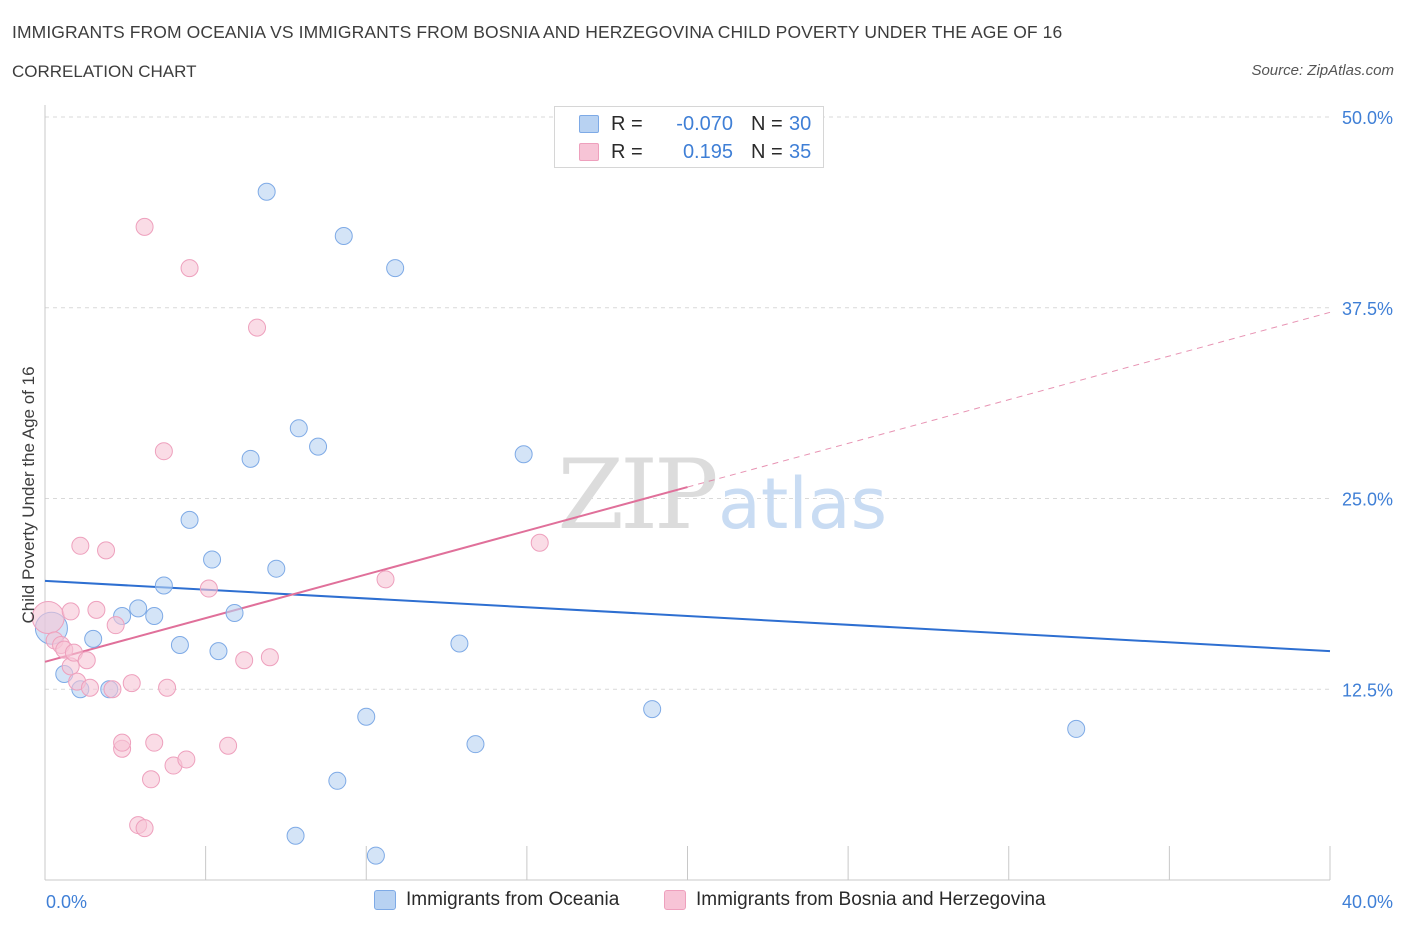 This screenshot has height=930, width=1406. I want to click on y-tick-label: 37.5%, so click(1367, 309).